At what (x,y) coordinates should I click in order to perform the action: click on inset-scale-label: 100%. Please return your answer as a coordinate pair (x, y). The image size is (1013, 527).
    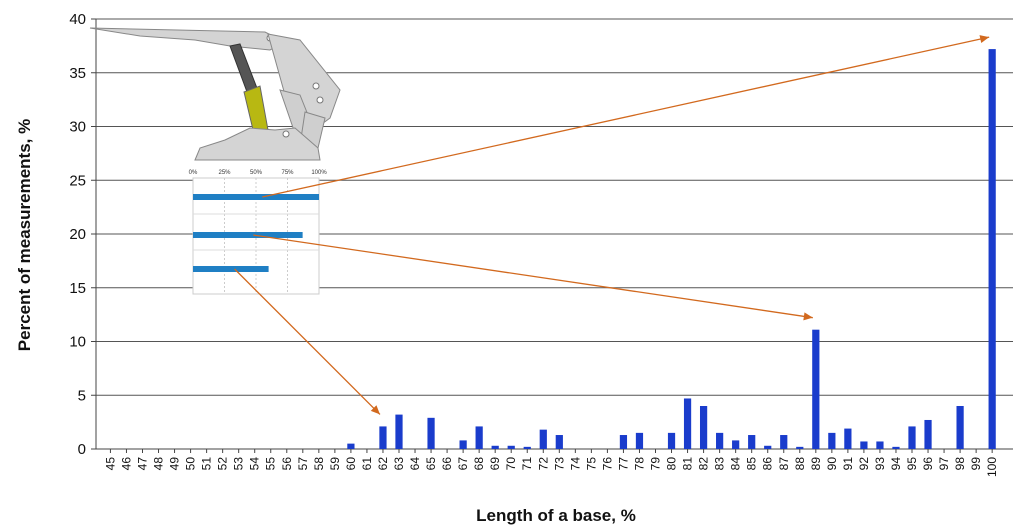
    Looking at the image, I should click on (319, 173).